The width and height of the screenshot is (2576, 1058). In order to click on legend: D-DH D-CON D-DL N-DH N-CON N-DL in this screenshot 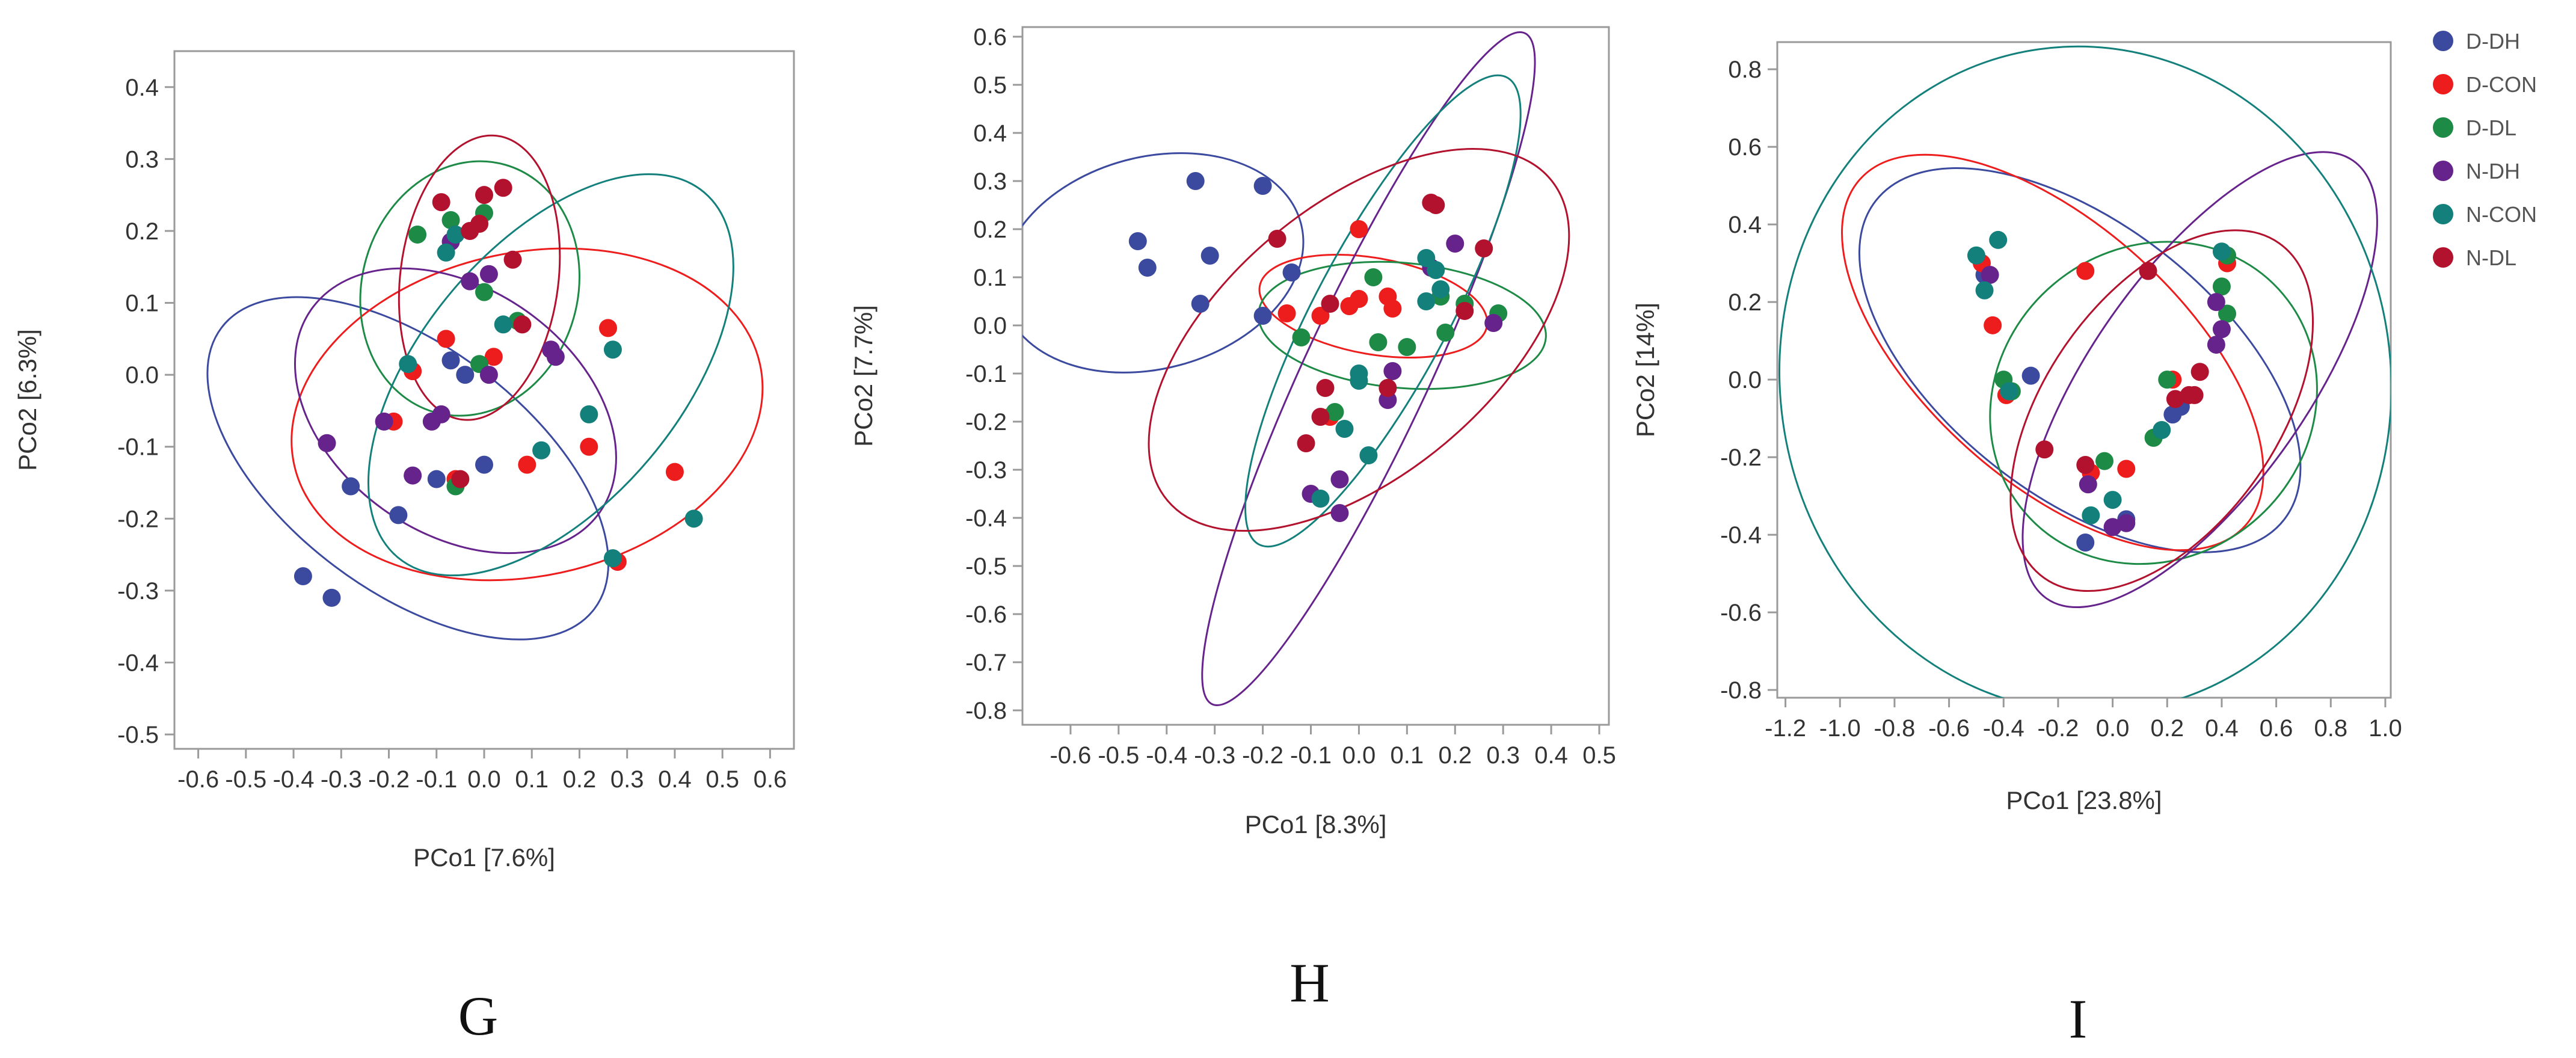, I will do `click(2485, 149)`.